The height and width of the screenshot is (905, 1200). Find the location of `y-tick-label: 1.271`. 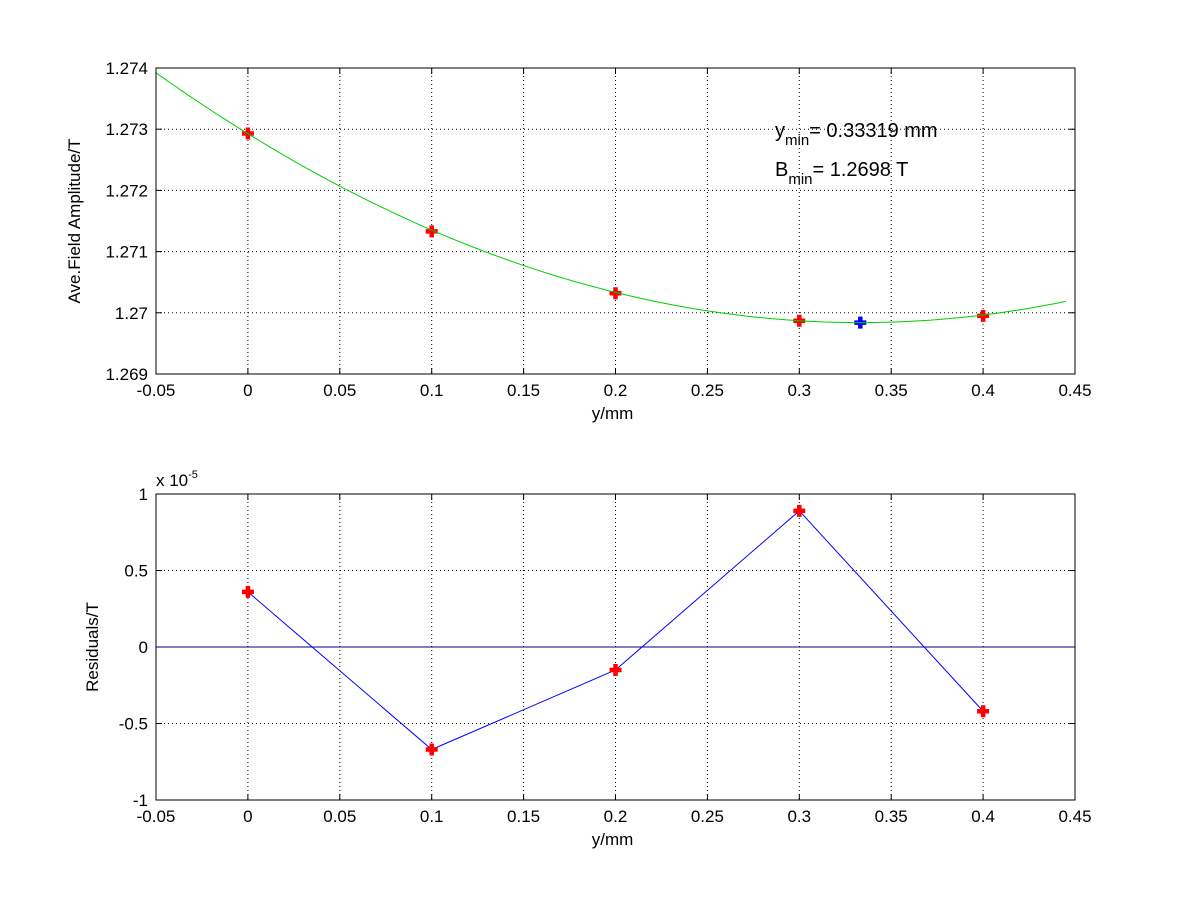

y-tick-label: 1.271 is located at coordinates (126, 252).